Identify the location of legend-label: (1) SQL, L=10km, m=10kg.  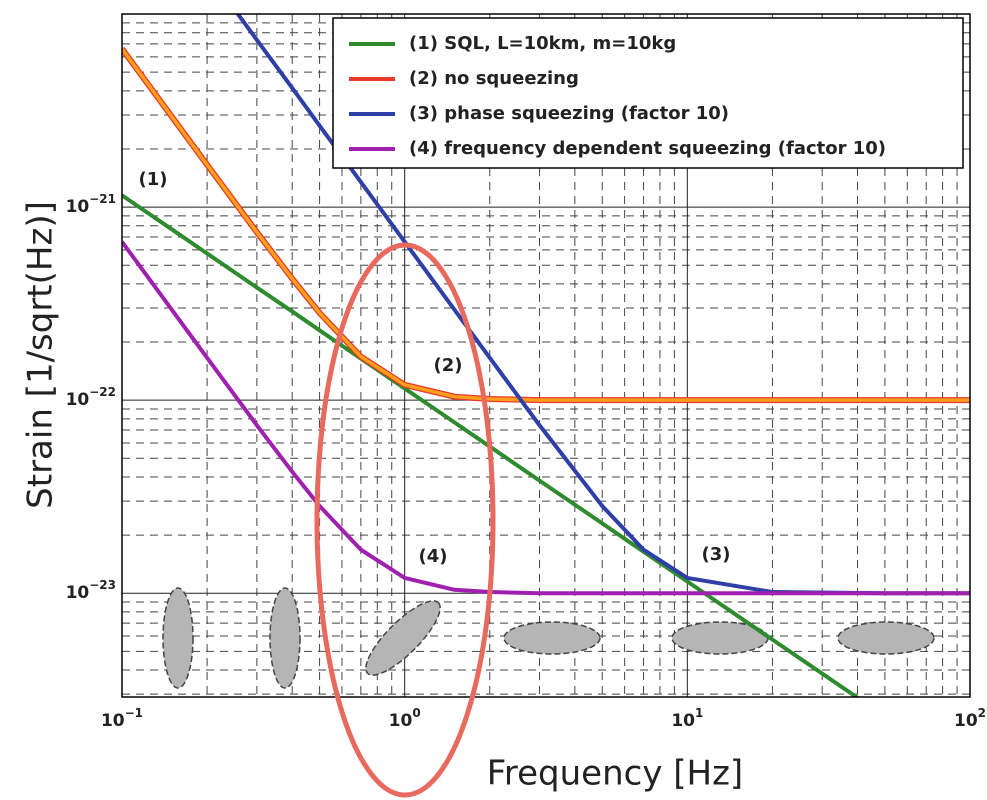
(542, 43).